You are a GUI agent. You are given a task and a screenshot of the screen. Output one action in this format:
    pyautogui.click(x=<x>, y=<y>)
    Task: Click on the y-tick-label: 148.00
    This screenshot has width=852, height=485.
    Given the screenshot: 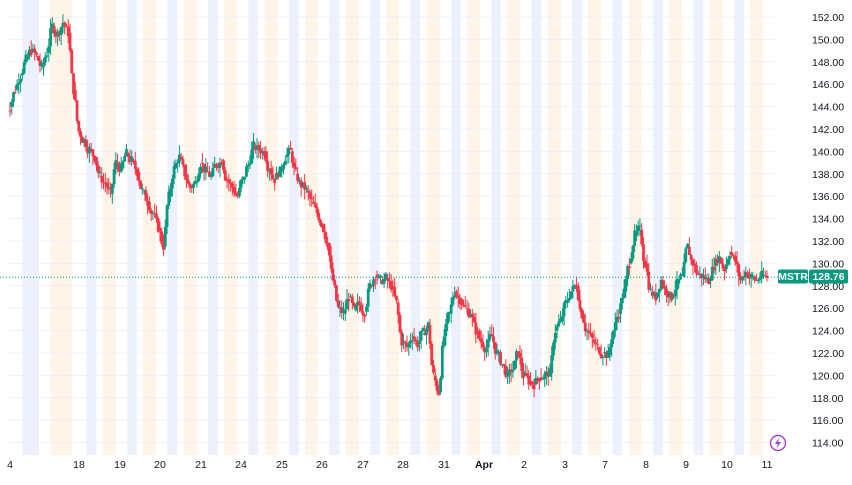 What is the action you would take?
    pyautogui.click(x=828, y=63)
    